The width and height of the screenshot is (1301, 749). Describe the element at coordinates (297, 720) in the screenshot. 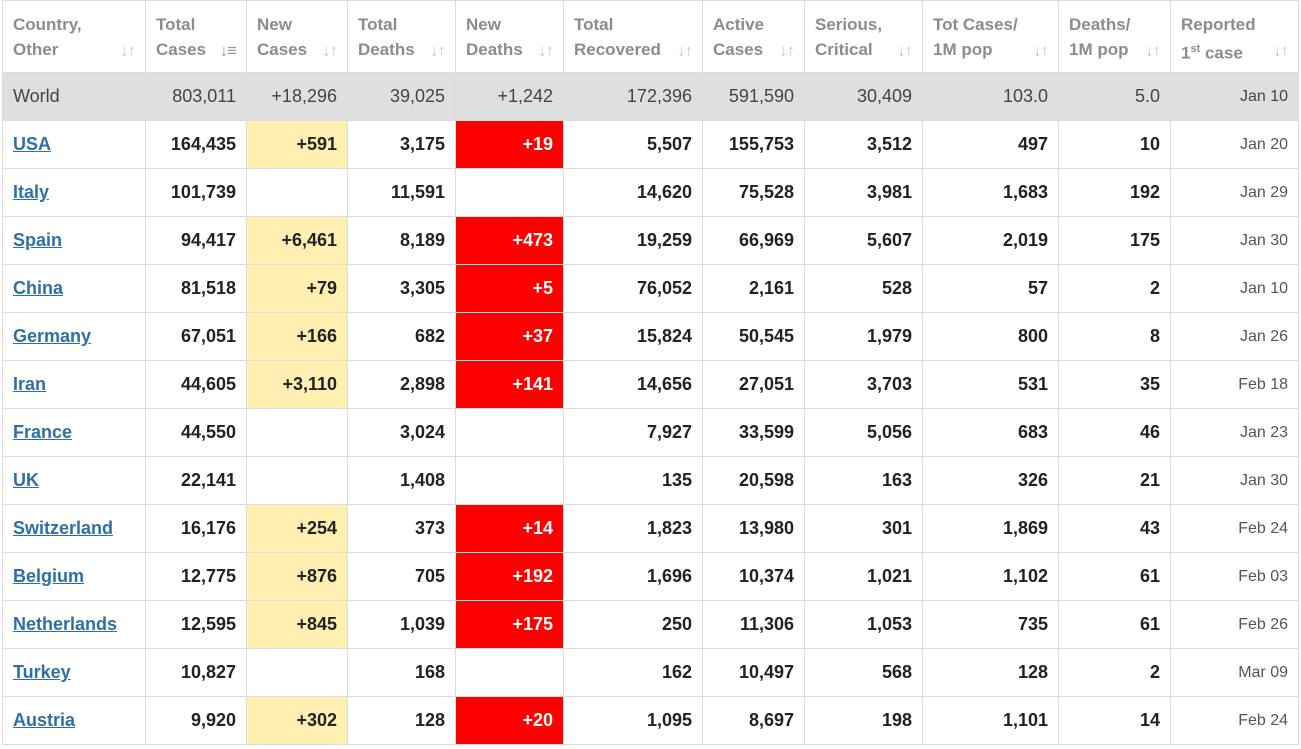

I see `new-cases-cell: +302` at that location.